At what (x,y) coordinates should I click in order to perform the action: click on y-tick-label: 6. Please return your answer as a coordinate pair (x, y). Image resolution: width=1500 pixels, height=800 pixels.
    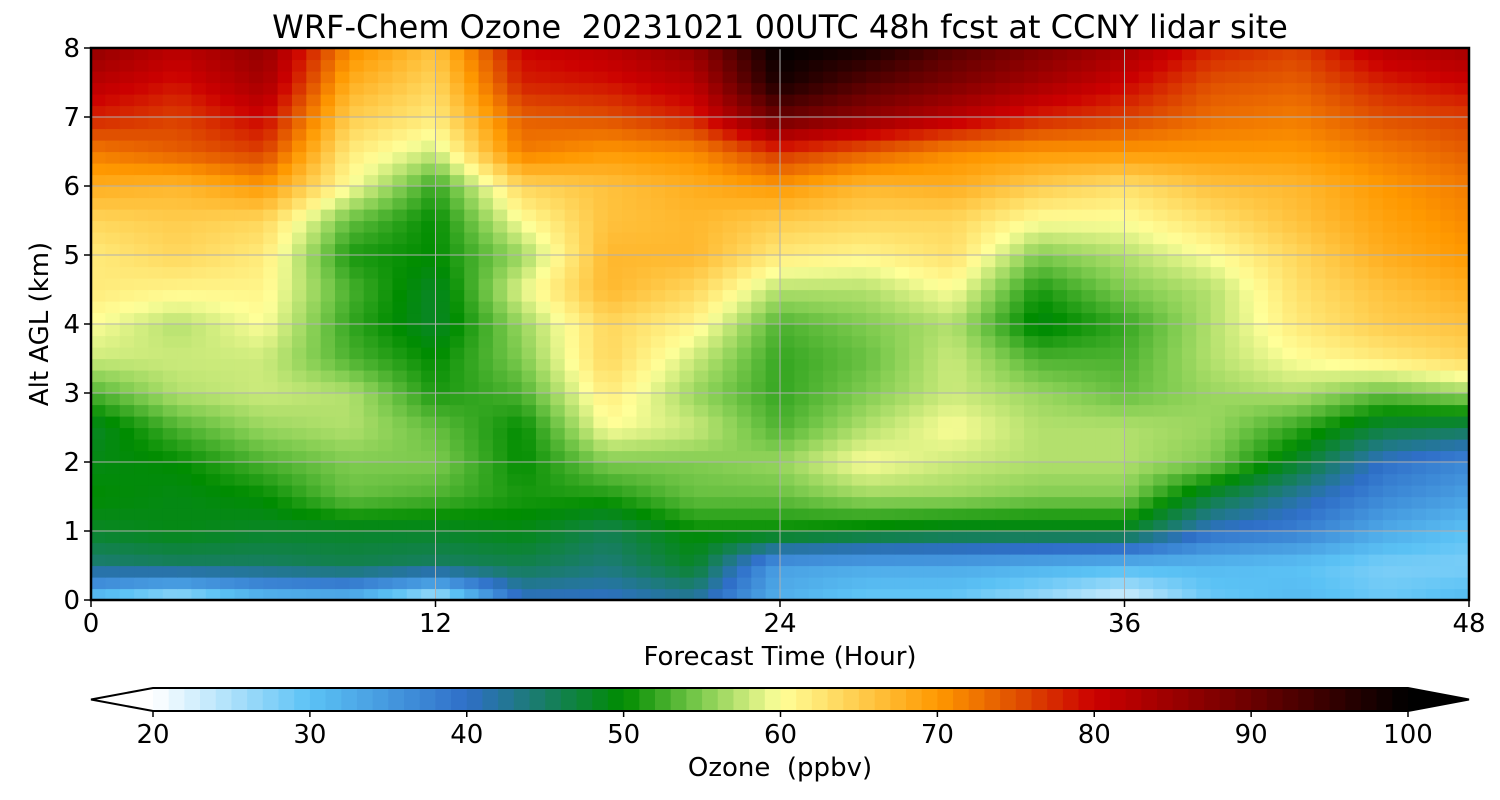
    Looking at the image, I should click on (71, 187).